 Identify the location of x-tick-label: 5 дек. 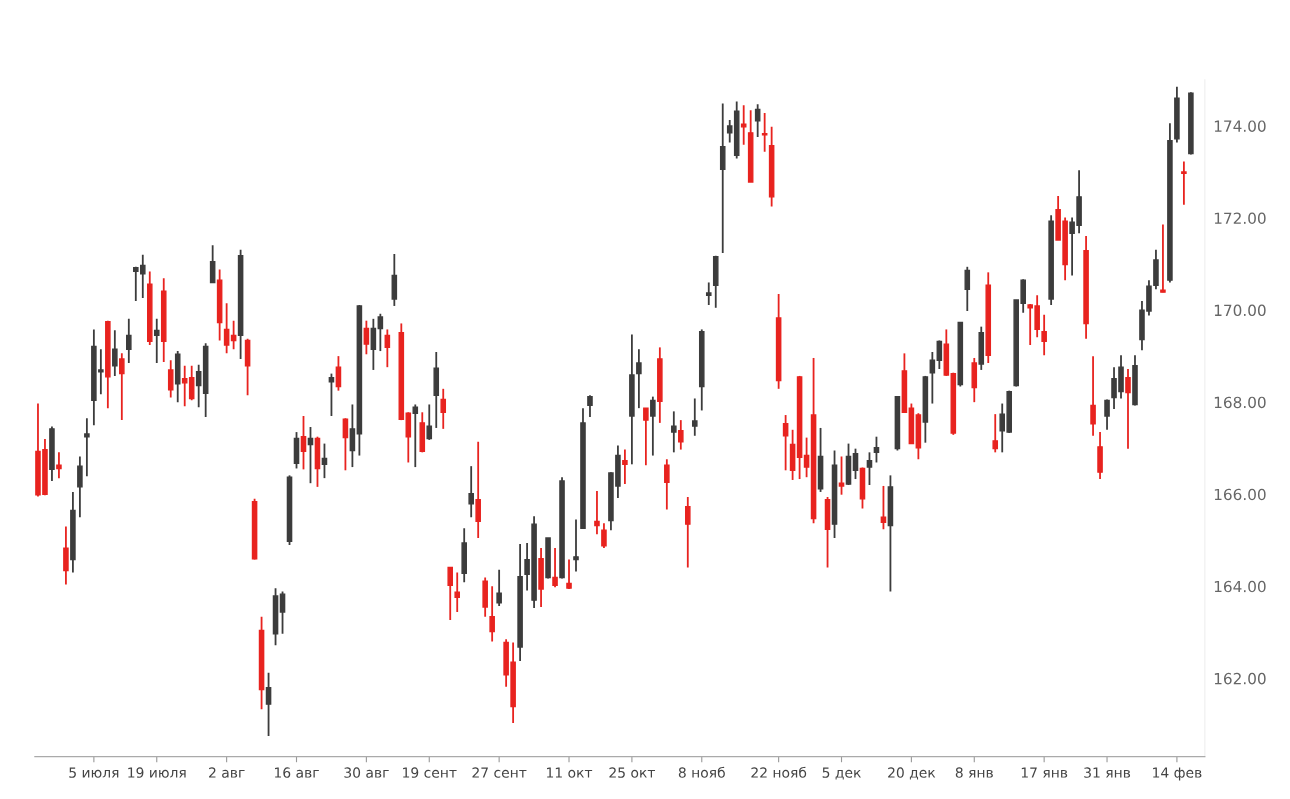
(841, 773).